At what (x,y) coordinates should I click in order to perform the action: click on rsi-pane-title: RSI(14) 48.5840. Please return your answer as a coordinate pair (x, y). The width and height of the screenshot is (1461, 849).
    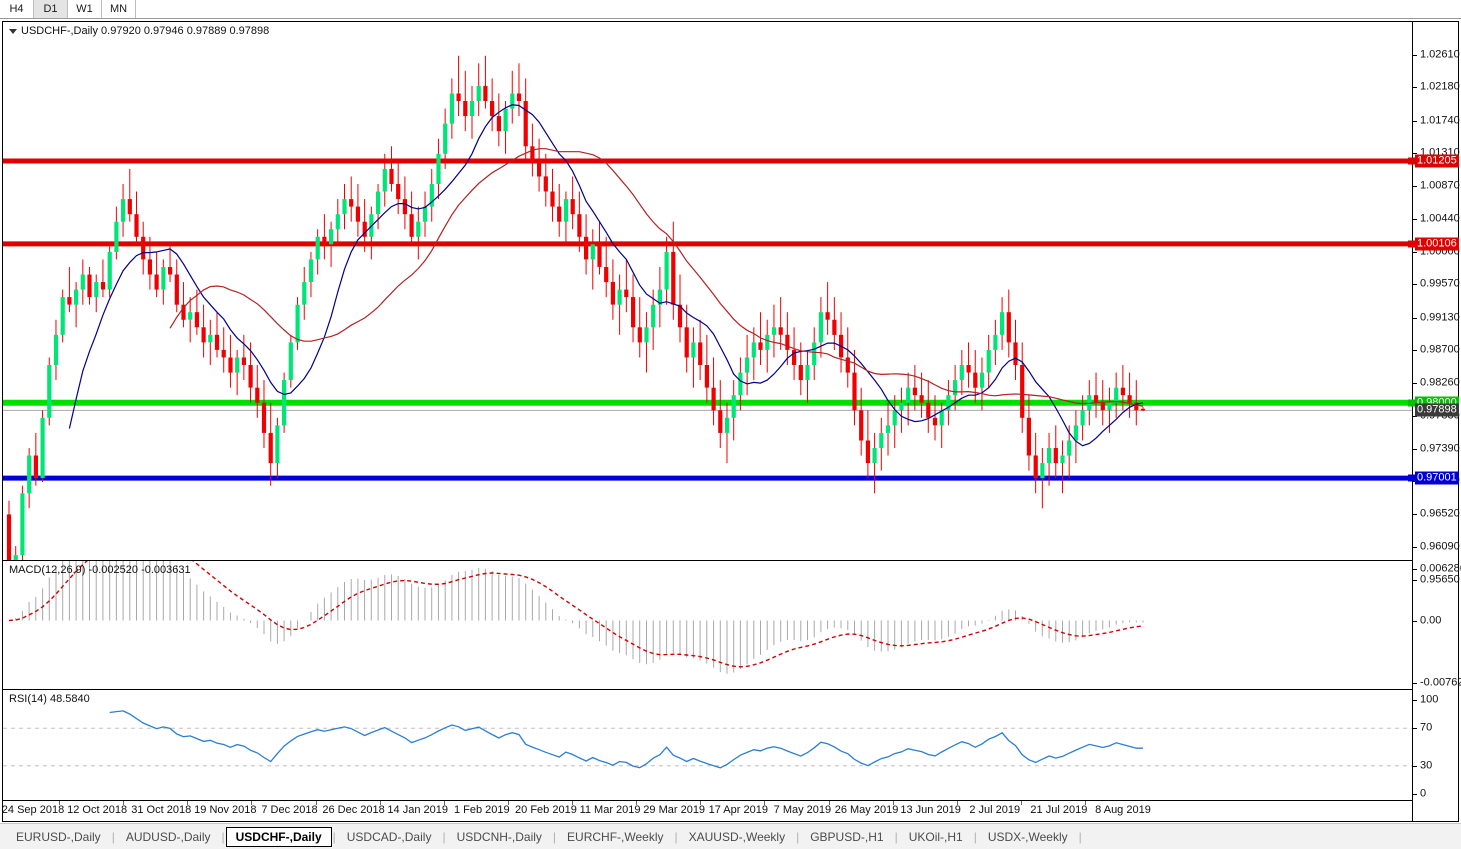
    Looking at the image, I should click on (49, 699).